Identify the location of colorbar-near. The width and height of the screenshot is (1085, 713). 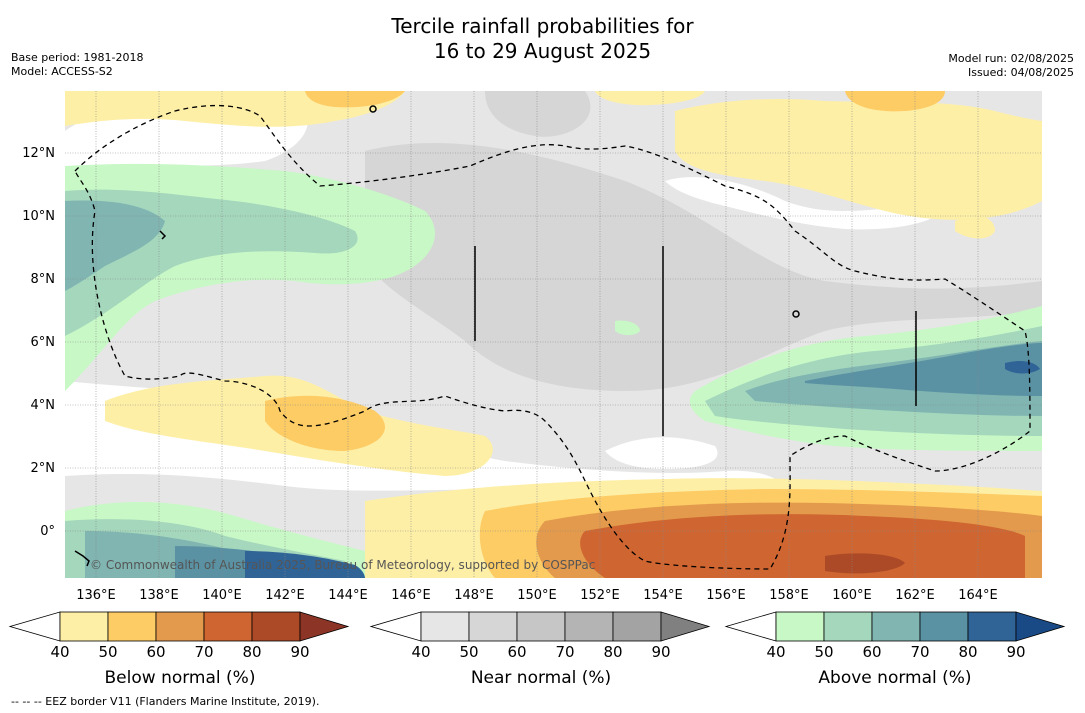
(540, 626).